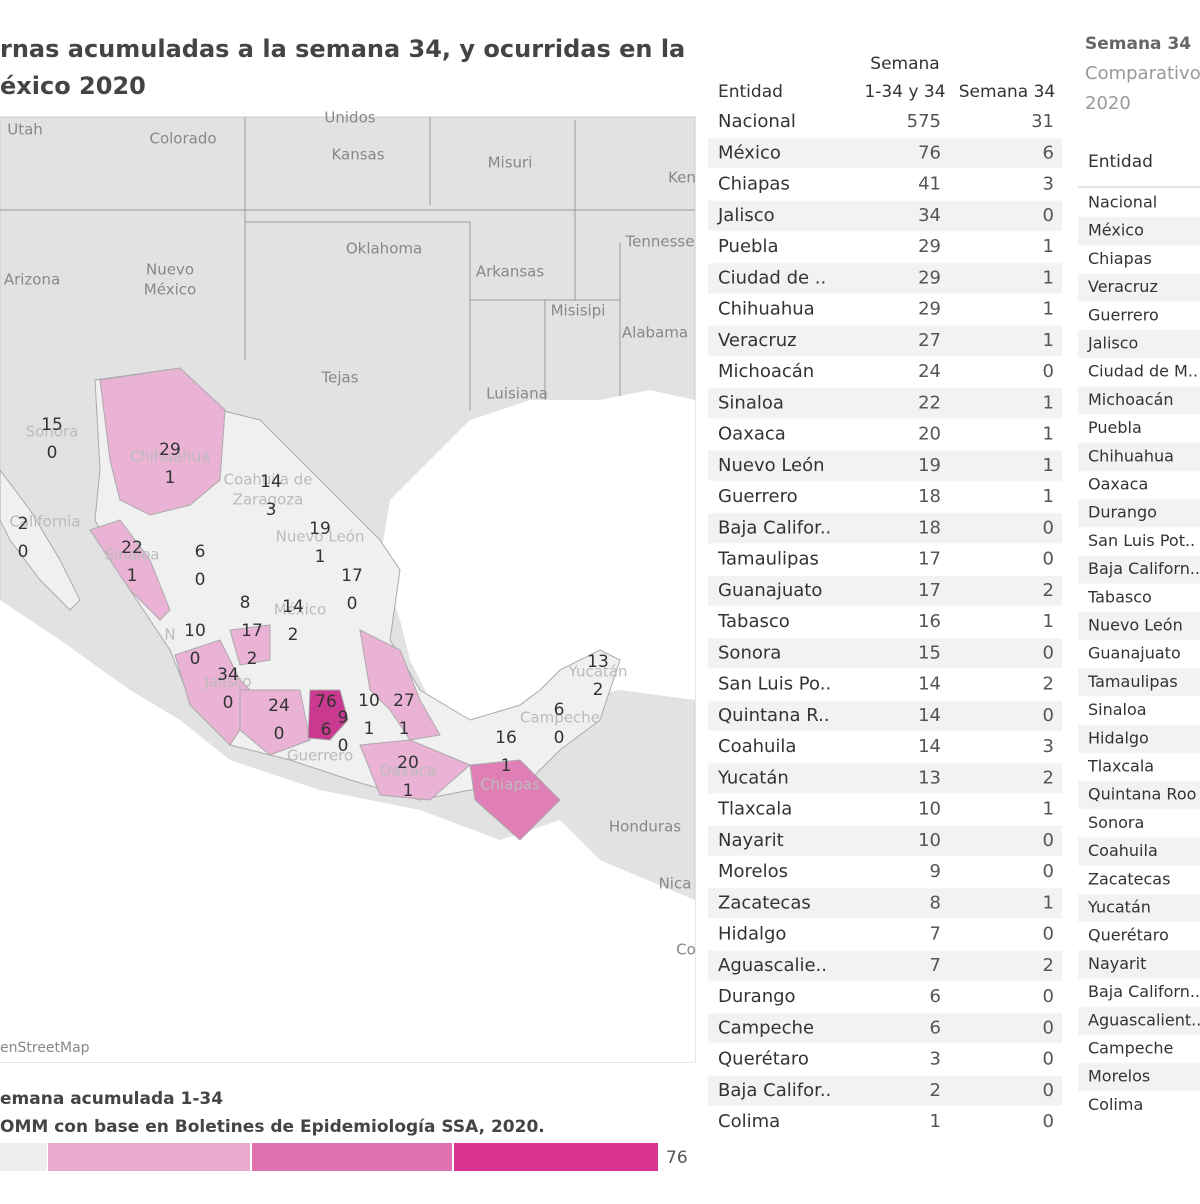 The image size is (1200, 1204). Describe the element at coordinates (655, 333) in the screenshot. I see `place-label: Alabama` at that location.